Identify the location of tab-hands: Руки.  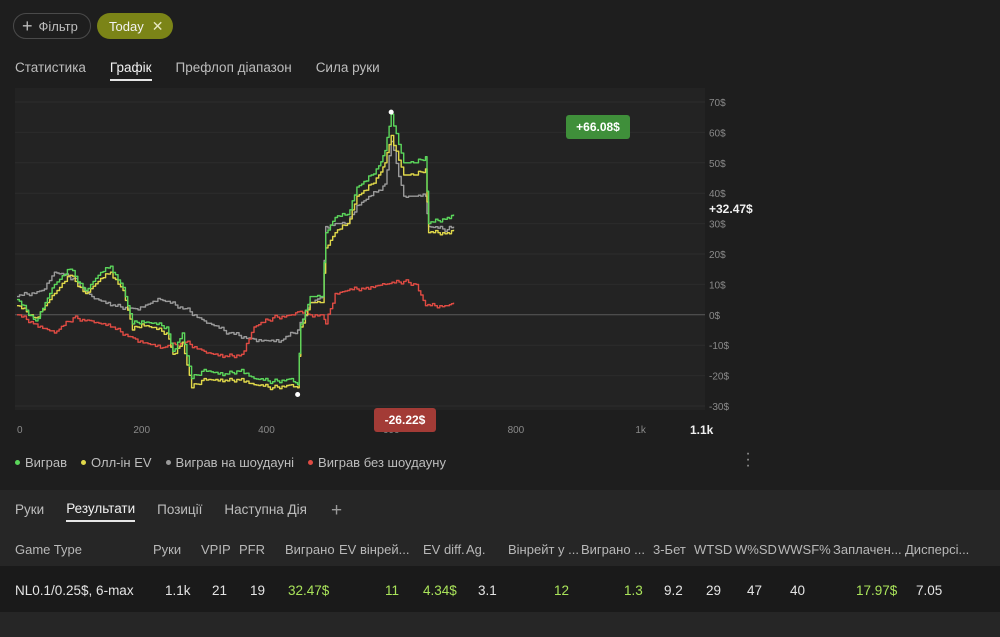
(30, 509).